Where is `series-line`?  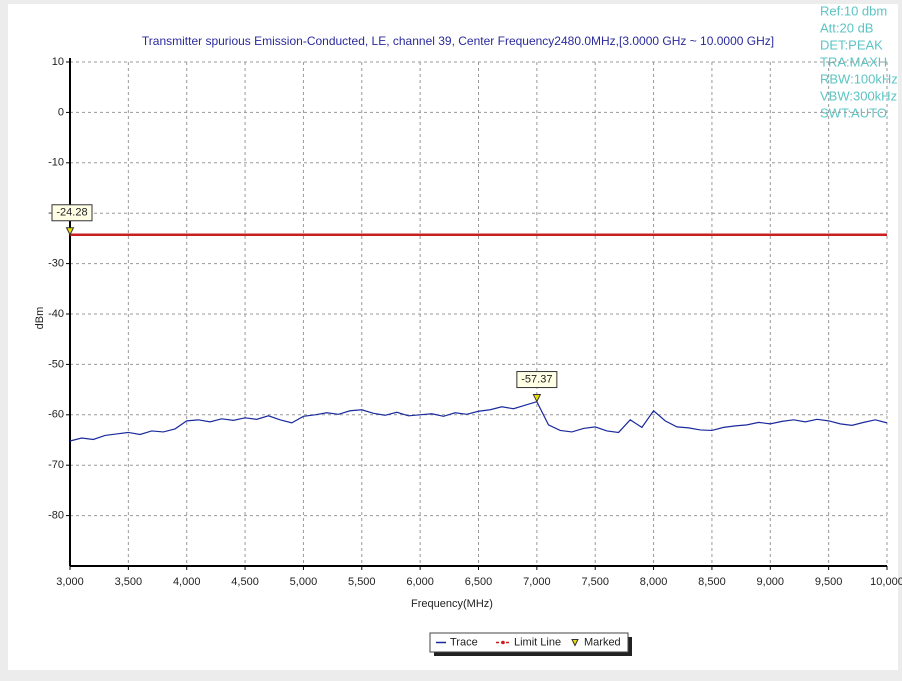
series-line is located at coordinates (478, 421).